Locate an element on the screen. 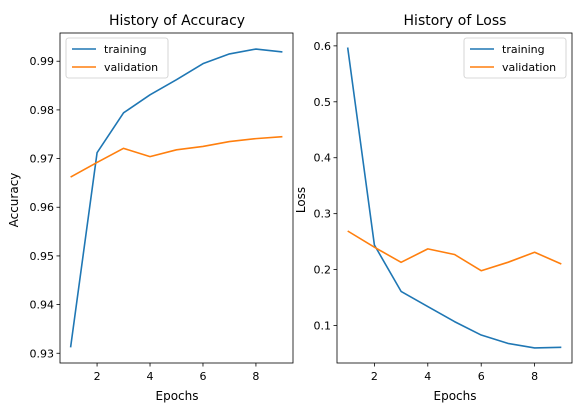  loss-chart-x-axis-label: Epochs is located at coordinates (455, 396).